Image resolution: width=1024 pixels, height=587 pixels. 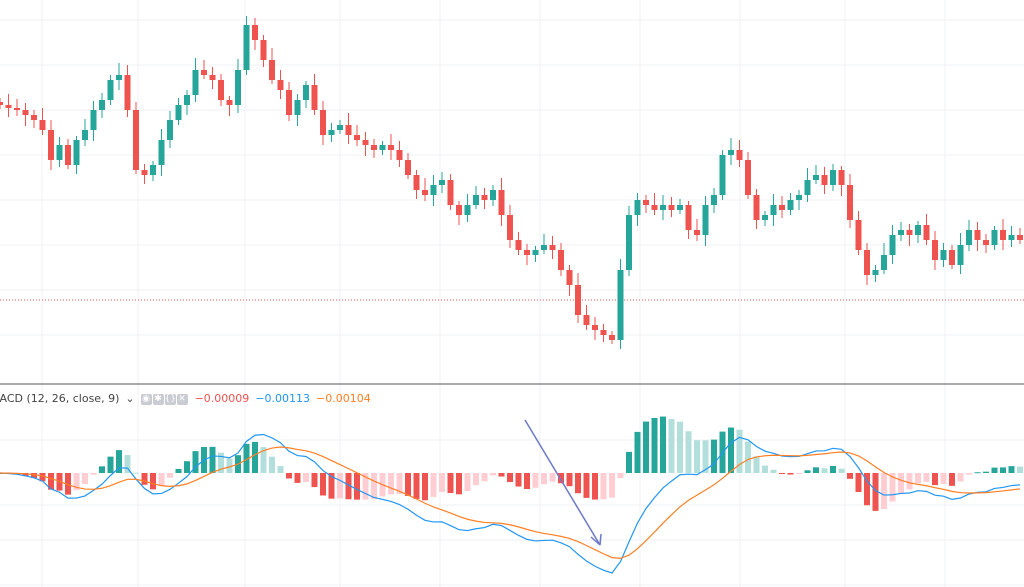 I want to click on settings-icon: ✱, so click(x=158, y=399).